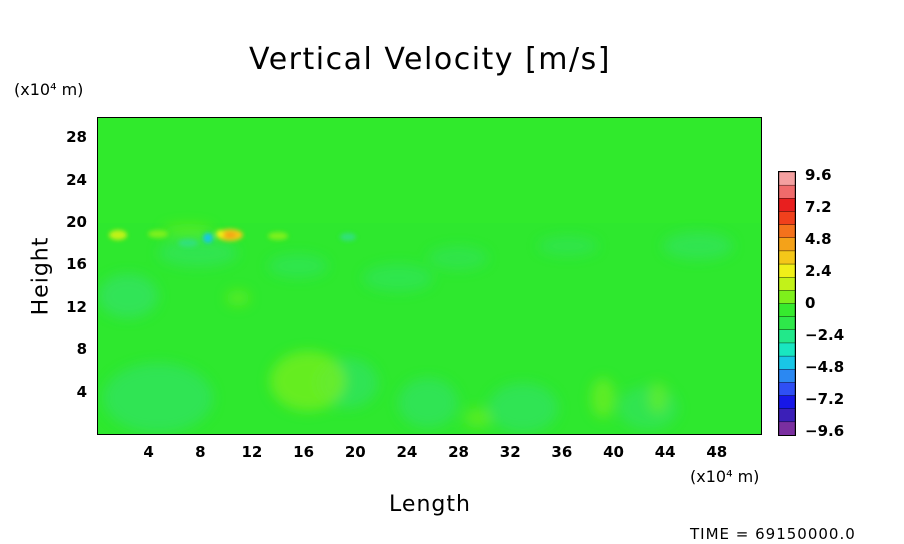 This screenshot has width=904, height=544. Describe the element at coordinates (430, 59) in the screenshot. I see `chart-title: Vertical Velocity [m/s]` at that location.